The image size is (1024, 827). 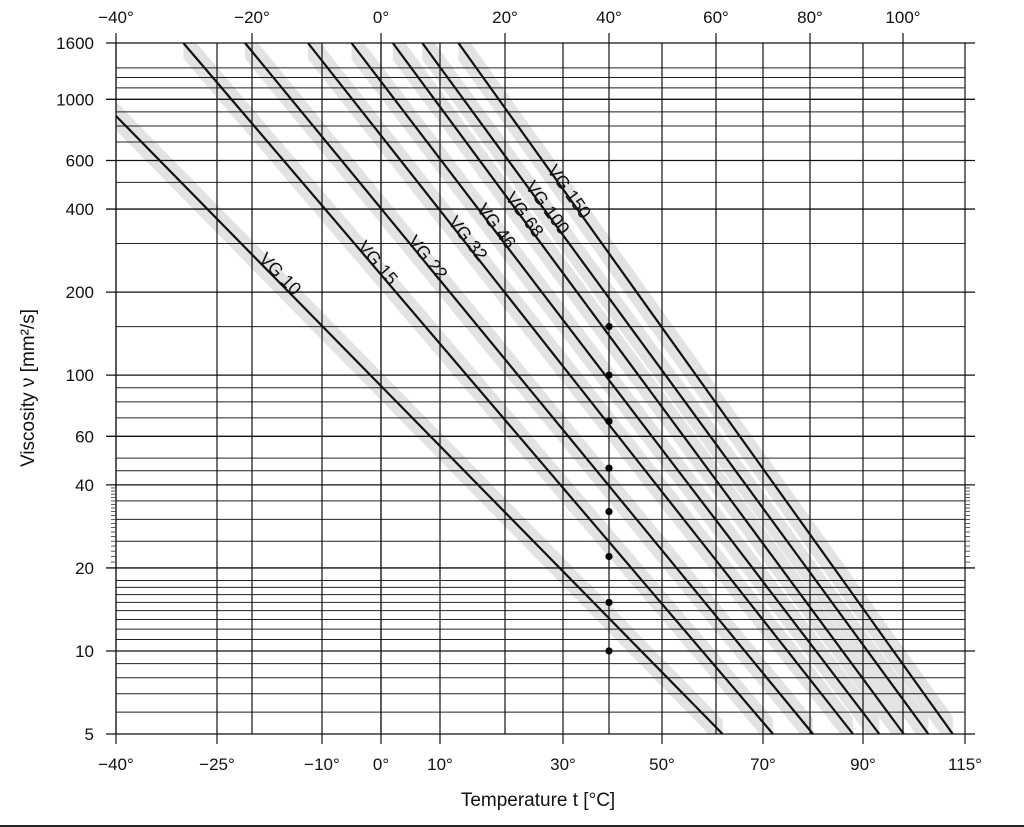 What do you see at coordinates (662, 764) in the screenshot?
I see `x-tick-label-bottom: 50°` at bounding box center [662, 764].